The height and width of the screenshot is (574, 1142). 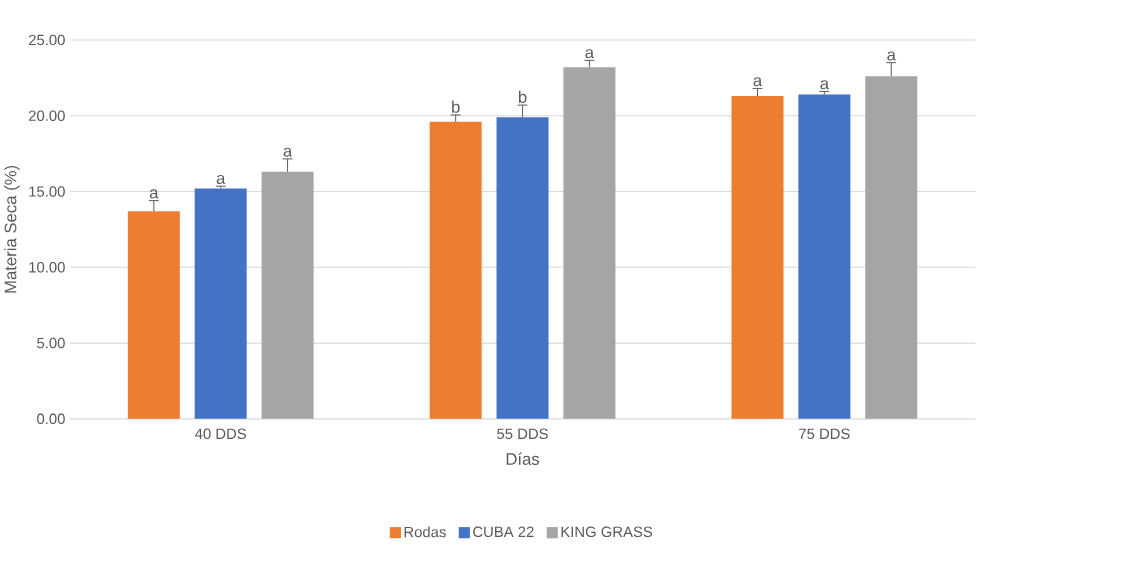 I want to click on y-axis-title: Materia Seca (%), so click(x=12, y=229).